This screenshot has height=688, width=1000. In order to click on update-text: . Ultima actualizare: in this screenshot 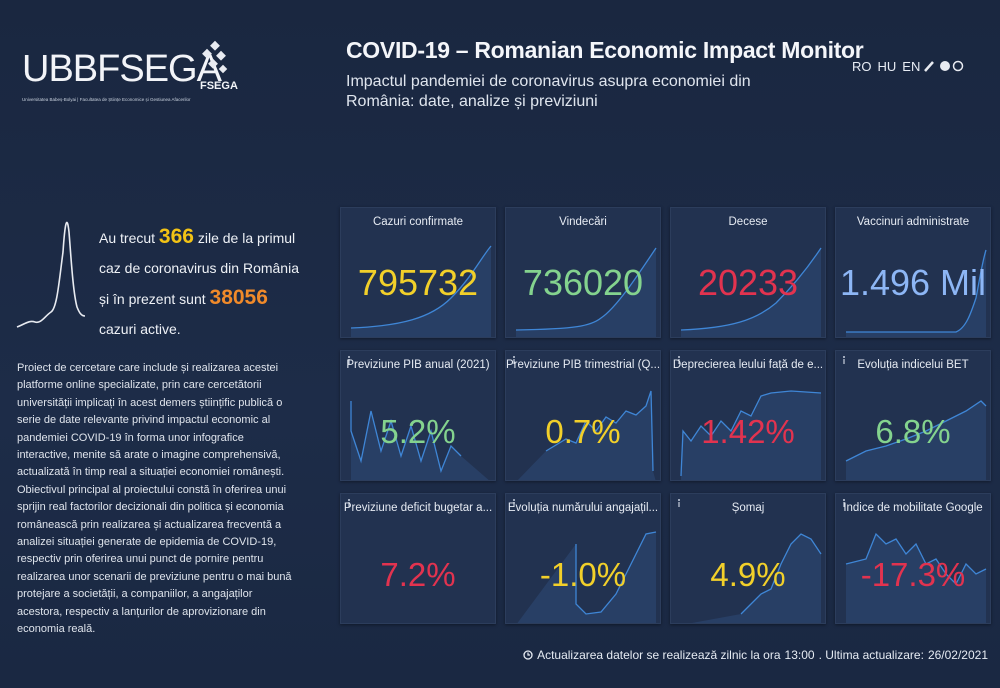, I will do `click(871, 655)`.